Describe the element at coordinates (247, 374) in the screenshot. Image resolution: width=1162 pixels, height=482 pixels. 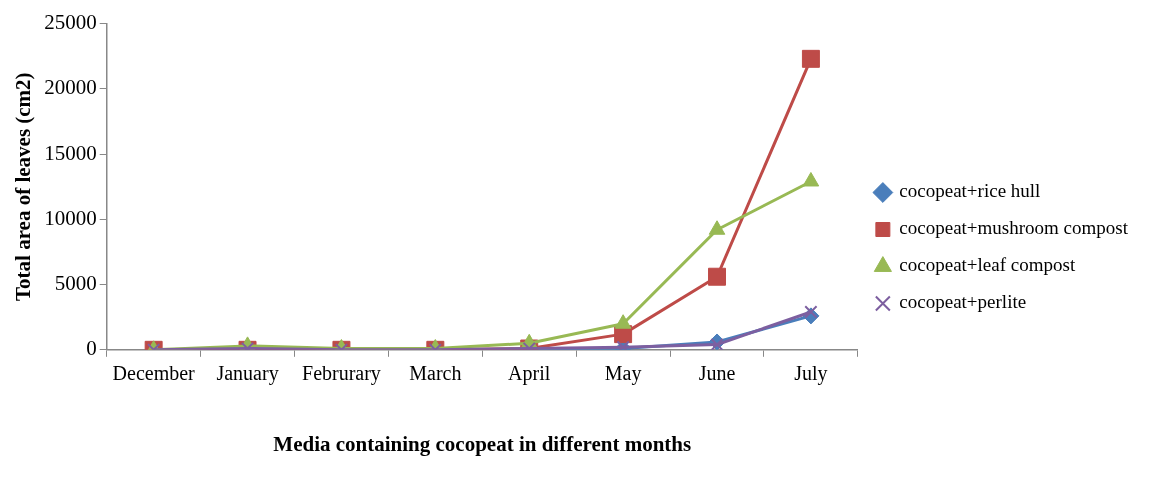
I see `x-tick-label: January` at that location.